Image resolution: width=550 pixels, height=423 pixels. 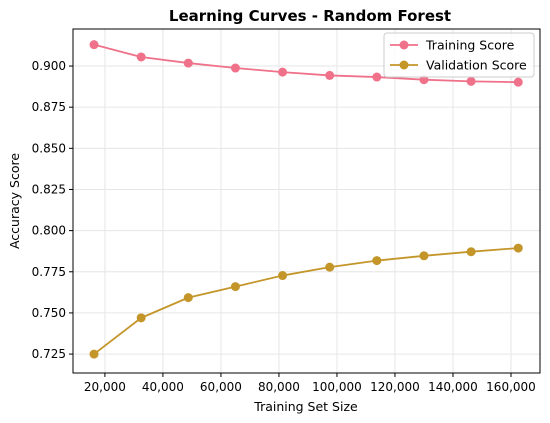 What do you see at coordinates (476, 65) in the screenshot?
I see `legend-label-validation: Validation Score` at bounding box center [476, 65].